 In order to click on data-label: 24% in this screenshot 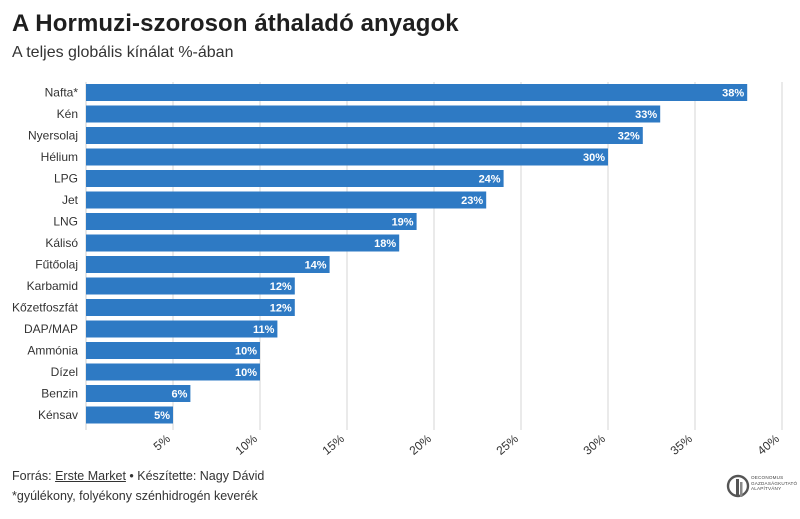, I will do `click(490, 180)`.